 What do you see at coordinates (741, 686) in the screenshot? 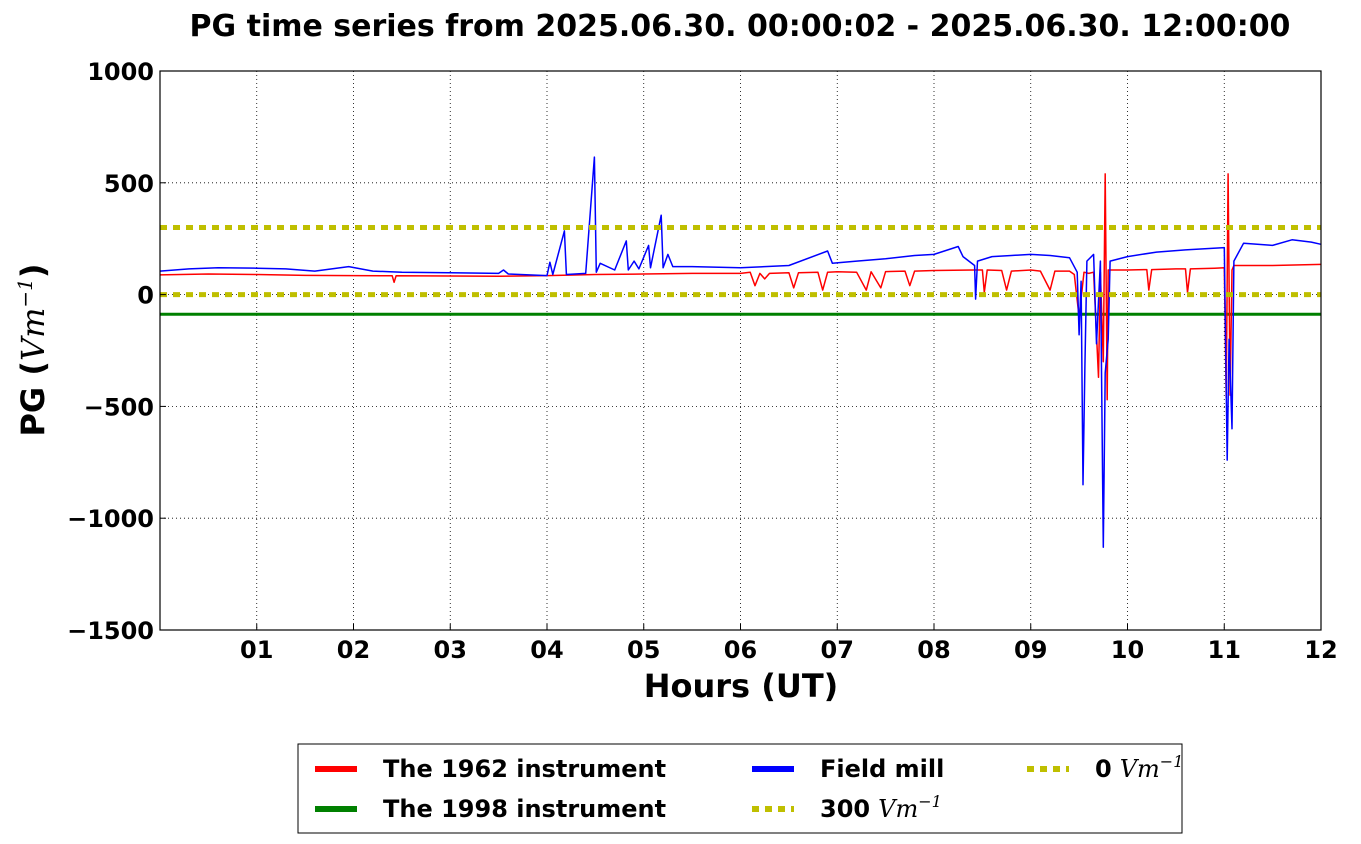
I see `x-axis-label: Hours (UT)` at bounding box center [741, 686].